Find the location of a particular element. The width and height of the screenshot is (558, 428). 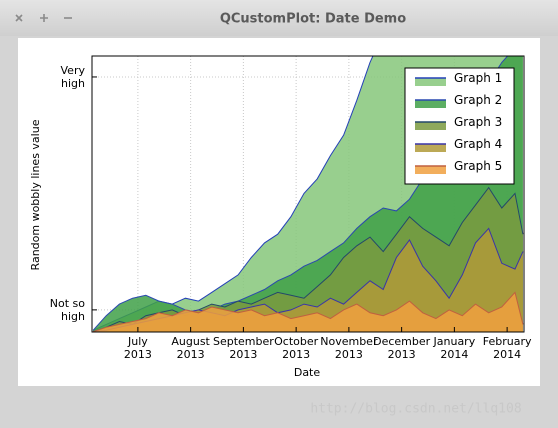

legend-label: Graph 3 is located at coordinates (478, 122).